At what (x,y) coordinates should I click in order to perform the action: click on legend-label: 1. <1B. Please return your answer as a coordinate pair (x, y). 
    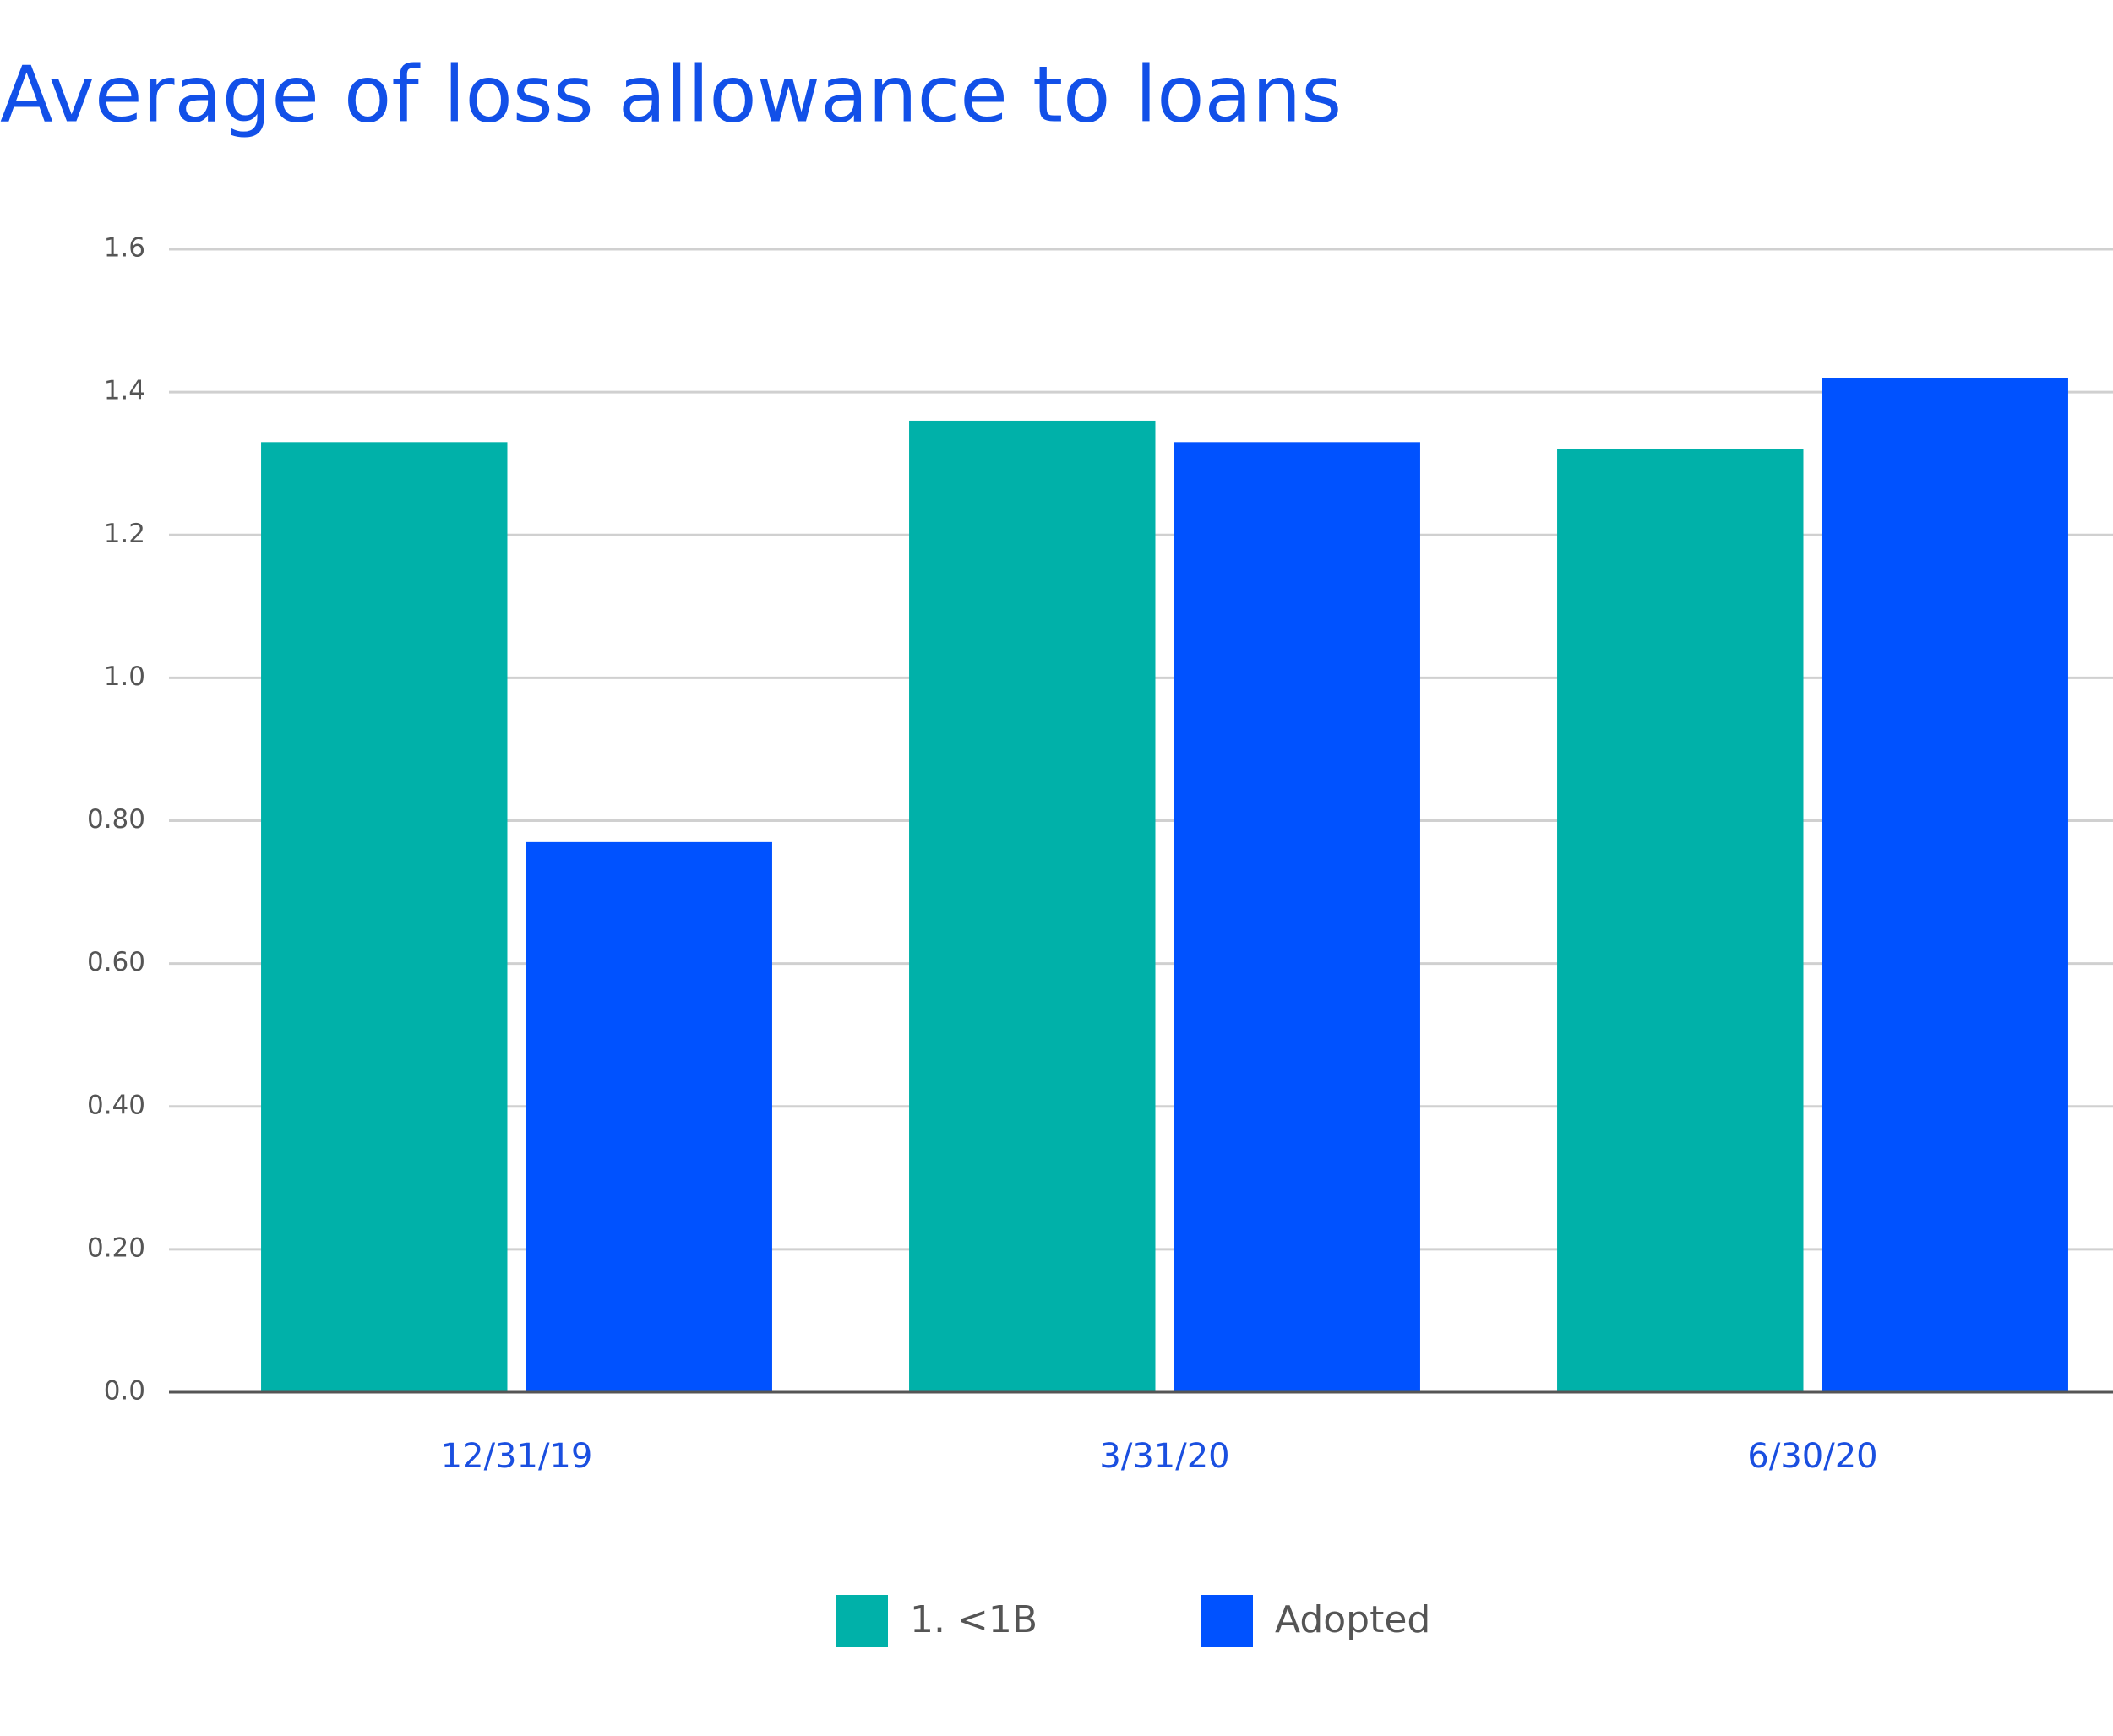
    Looking at the image, I should click on (973, 1619).